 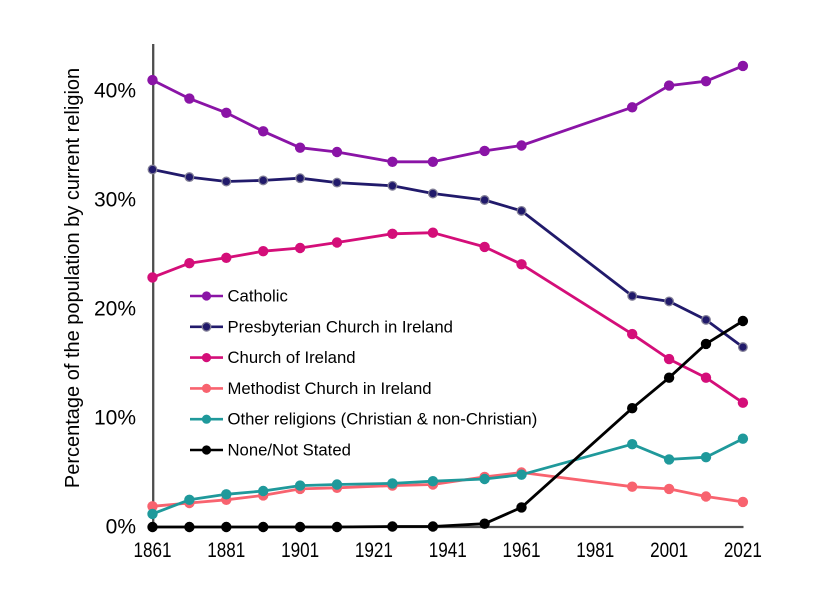 What do you see at coordinates (374, 550) in the screenshot?
I see `svg-text: 1921` at bounding box center [374, 550].